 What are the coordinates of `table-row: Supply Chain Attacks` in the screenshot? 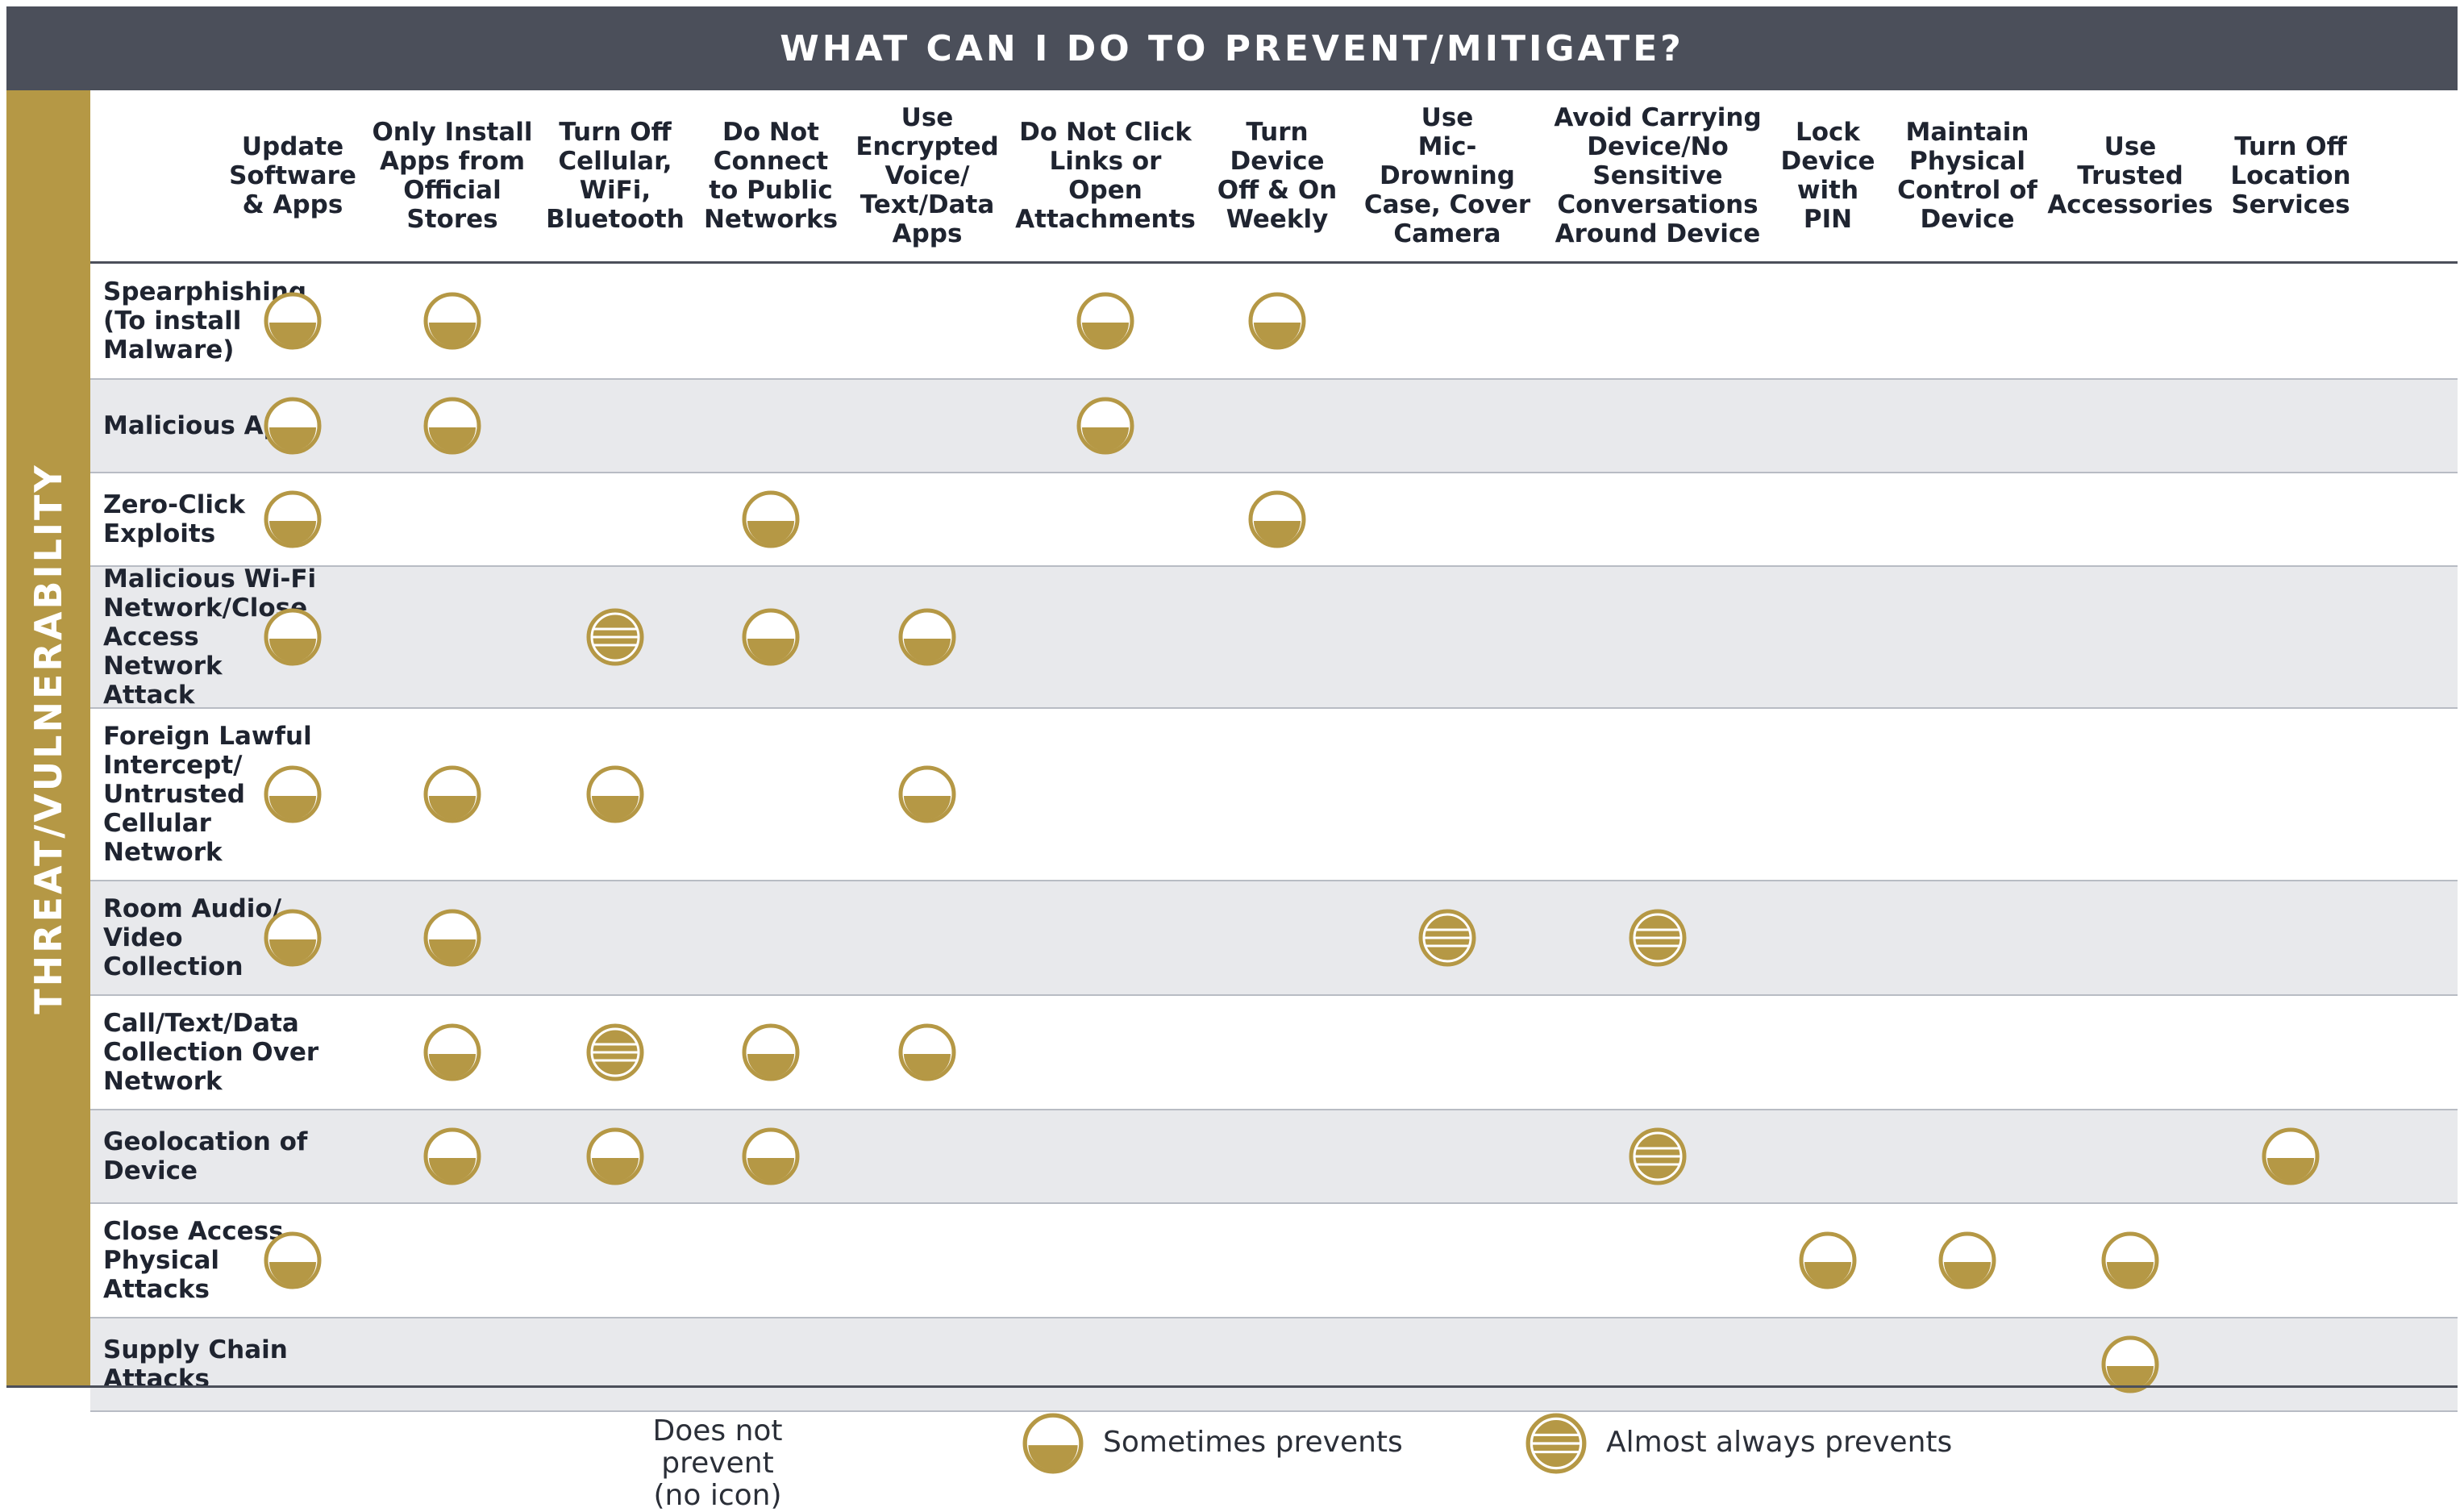 It's located at (1274, 1365).